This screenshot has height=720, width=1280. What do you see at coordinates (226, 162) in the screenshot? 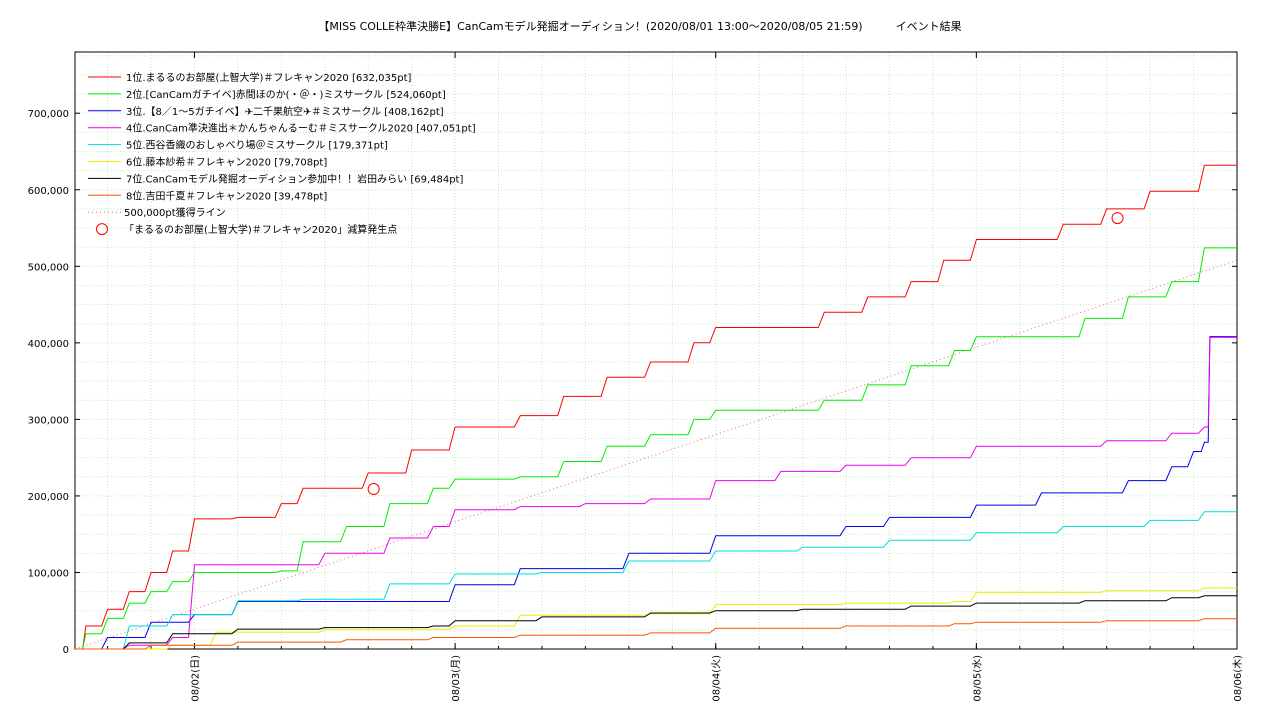
I see `legend-entry-6: 6位.藤本紗希＃フレキャン2020 [79,708pt]` at bounding box center [226, 162].